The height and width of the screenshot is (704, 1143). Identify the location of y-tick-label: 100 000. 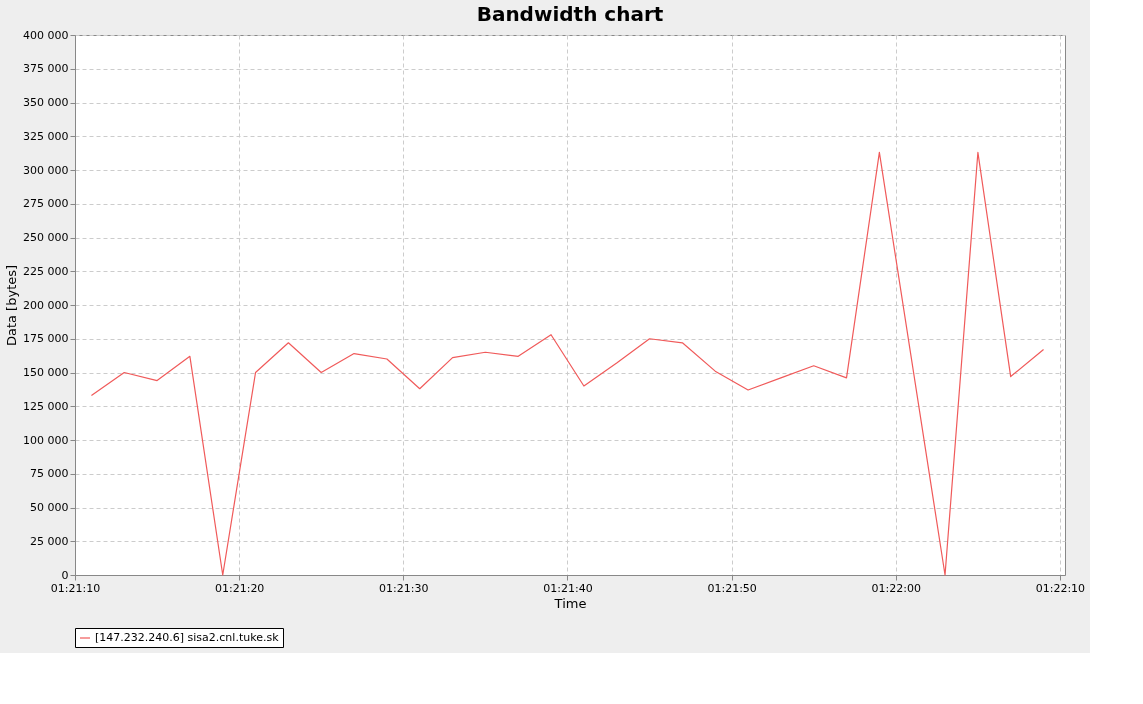
(46, 440).